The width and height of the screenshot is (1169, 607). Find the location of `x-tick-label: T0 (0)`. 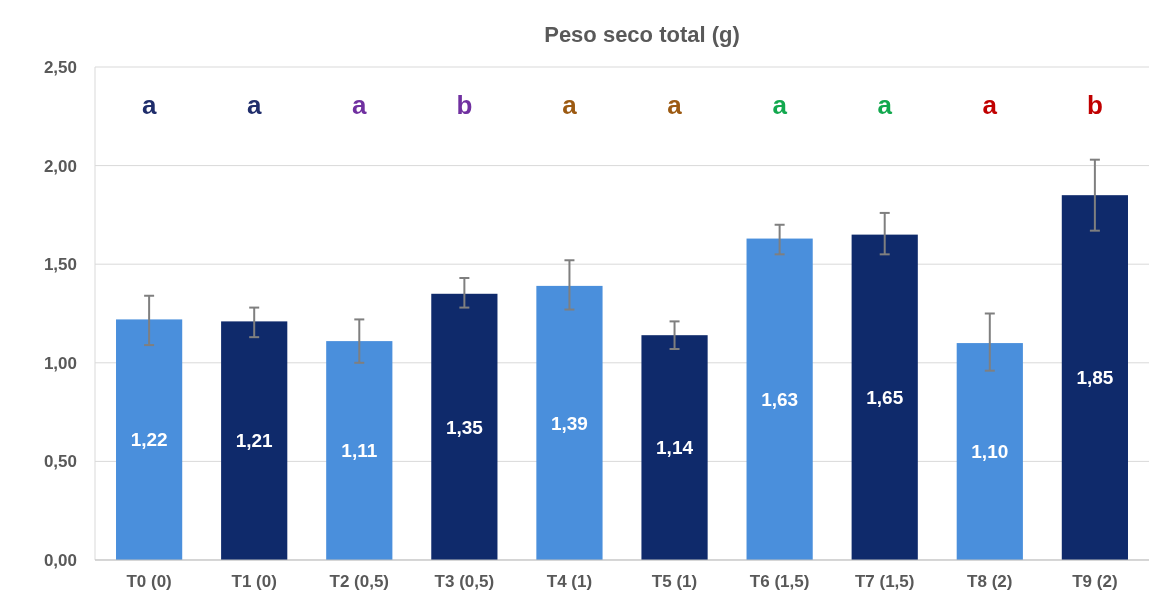

x-tick-label: T0 (0) is located at coordinates (149, 581).